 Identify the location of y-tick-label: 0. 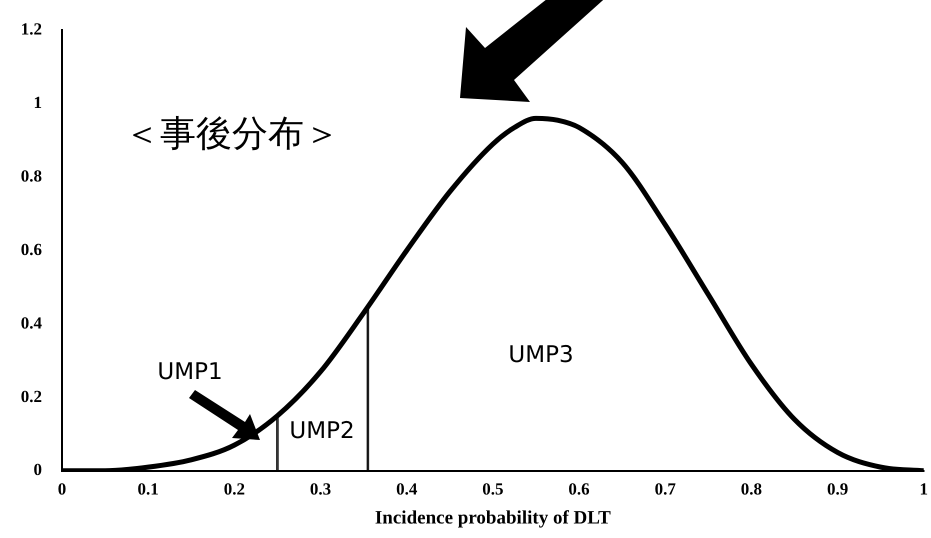
(38, 470).